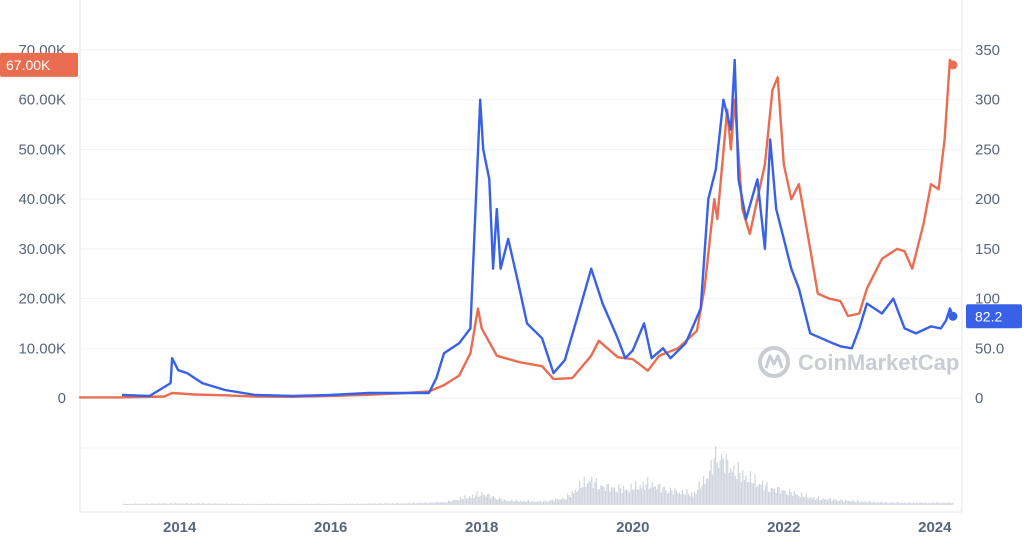 This screenshot has width=1024, height=543. What do you see at coordinates (988, 316) in the screenshot?
I see `right-value-badge-text: 82.2` at bounding box center [988, 316].